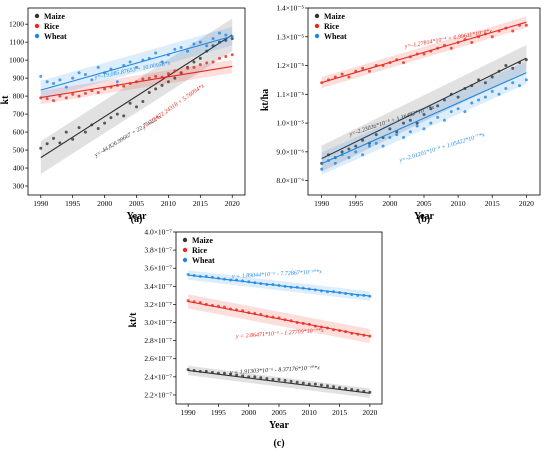 This screenshot has height=460, width=550. I want to click on fit-line-maize, so click(424, 108).